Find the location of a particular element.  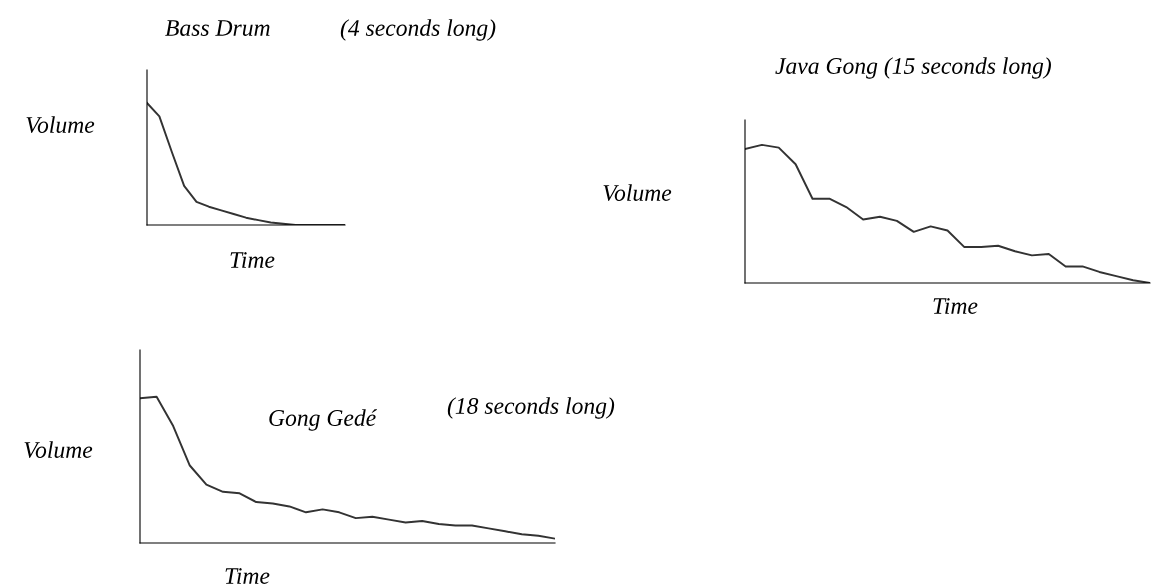

chart-title: Bass Drum is located at coordinates (217, 28).